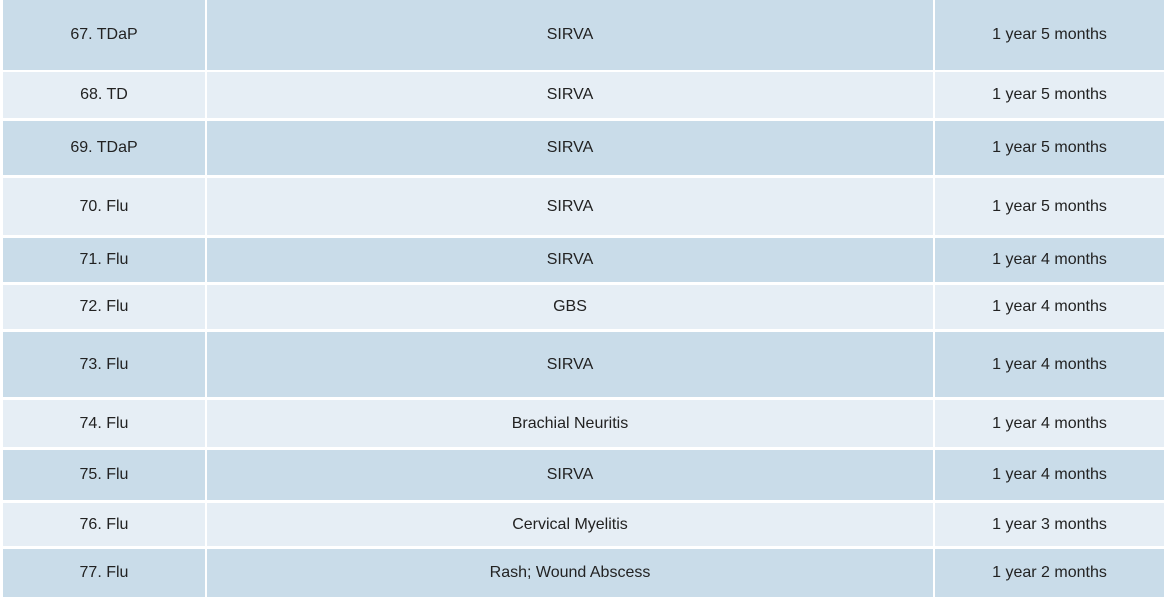 Image resolution: width=1164 pixels, height=597 pixels. What do you see at coordinates (104, 307) in the screenshot?
I see `vaccine-cell: 72. Flu` at bounding box center [104, 307].